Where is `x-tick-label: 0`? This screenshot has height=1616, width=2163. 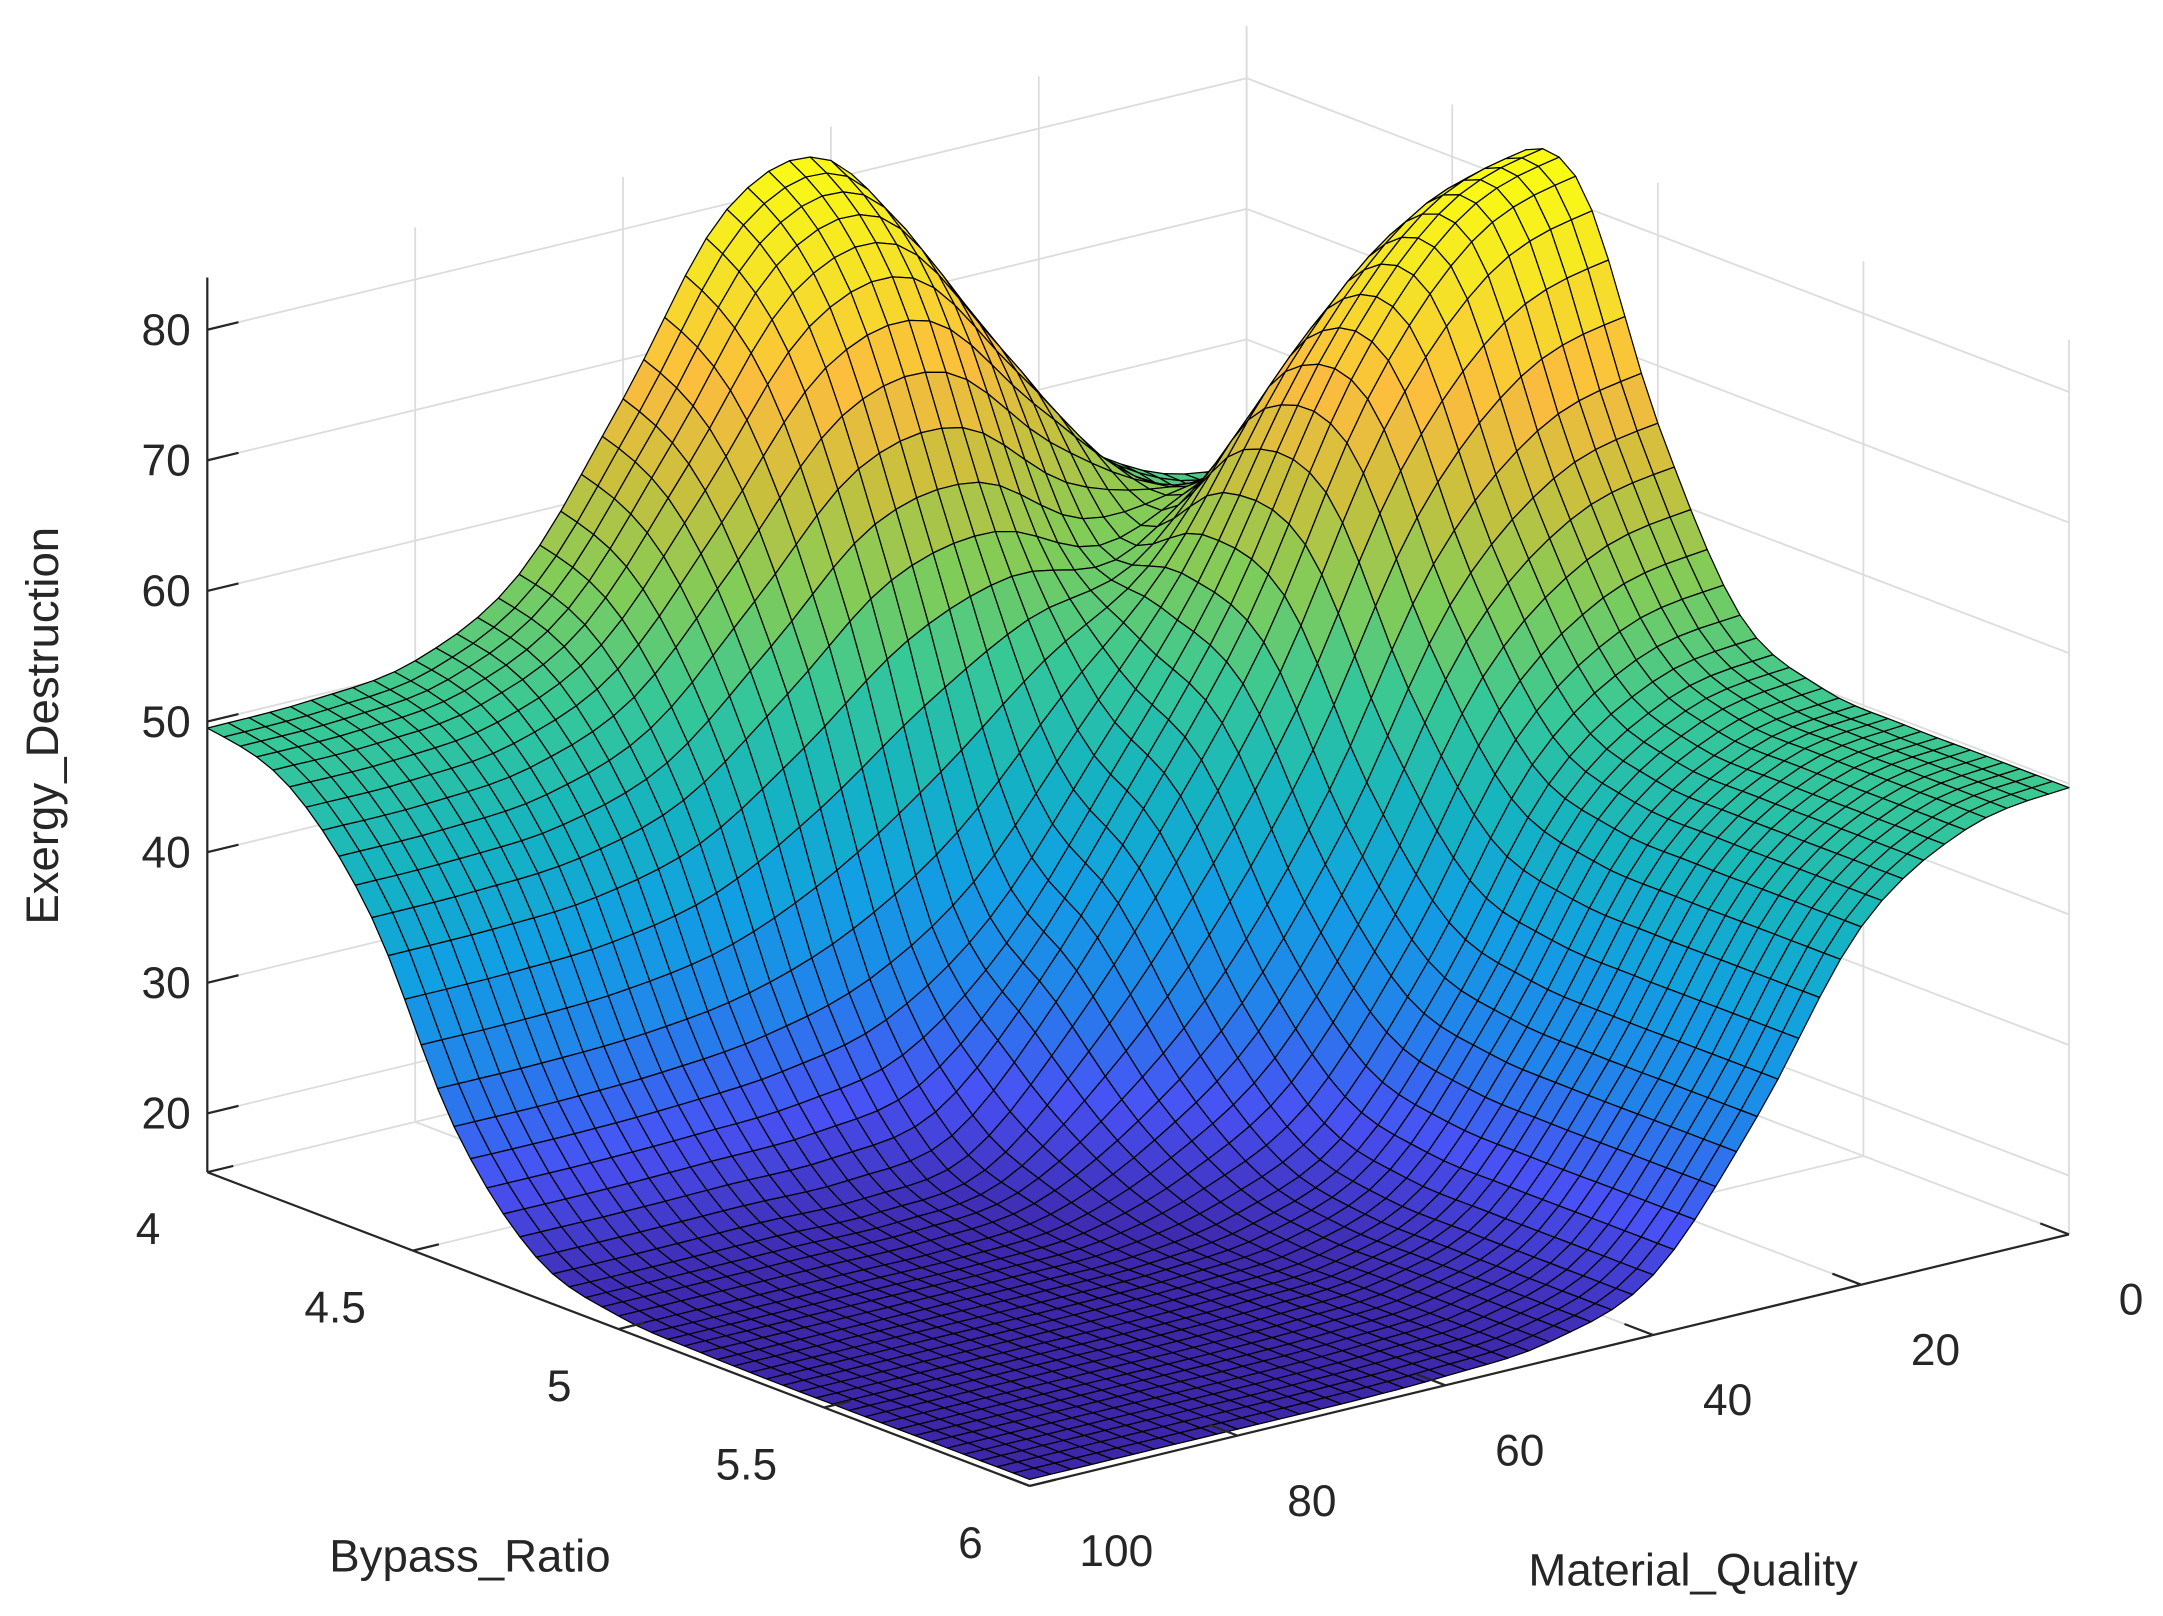 x-tick-label: 0 is located at coordinates (2131, 1300).